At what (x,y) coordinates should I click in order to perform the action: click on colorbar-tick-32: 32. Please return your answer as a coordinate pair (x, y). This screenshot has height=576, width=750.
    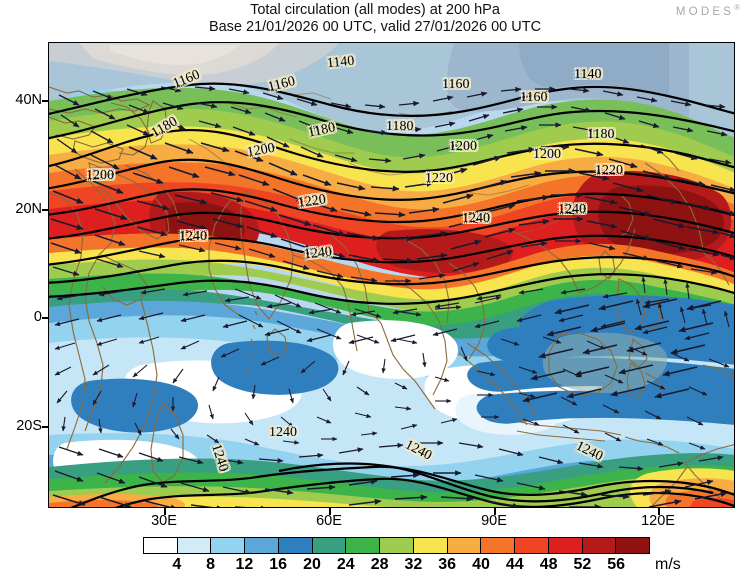
    Looking at the image, I should click on (413, 564).